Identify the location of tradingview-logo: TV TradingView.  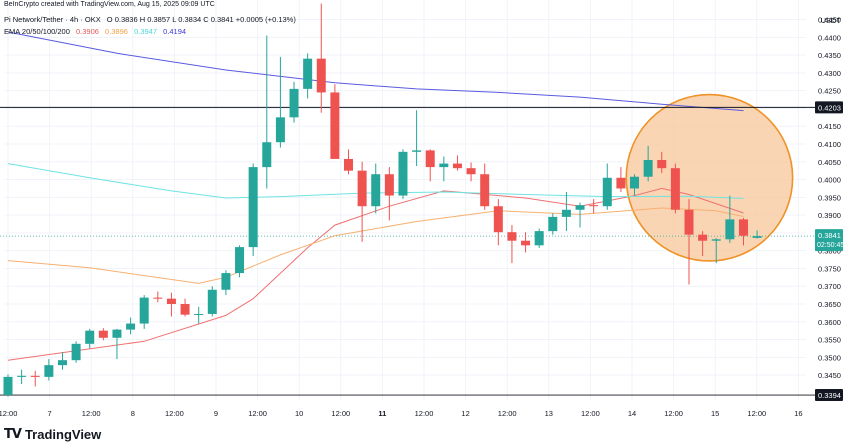
(52, 434).